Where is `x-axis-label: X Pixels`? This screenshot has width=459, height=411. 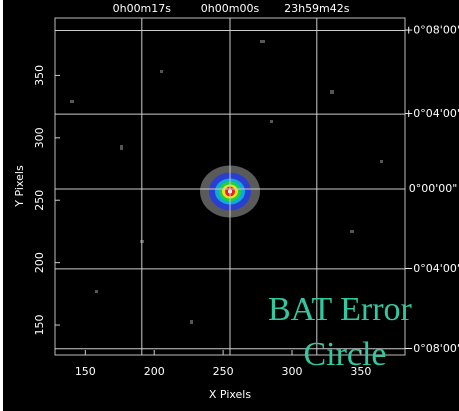 x-axis-label: X Pixels is located at coordinates (230, 394).